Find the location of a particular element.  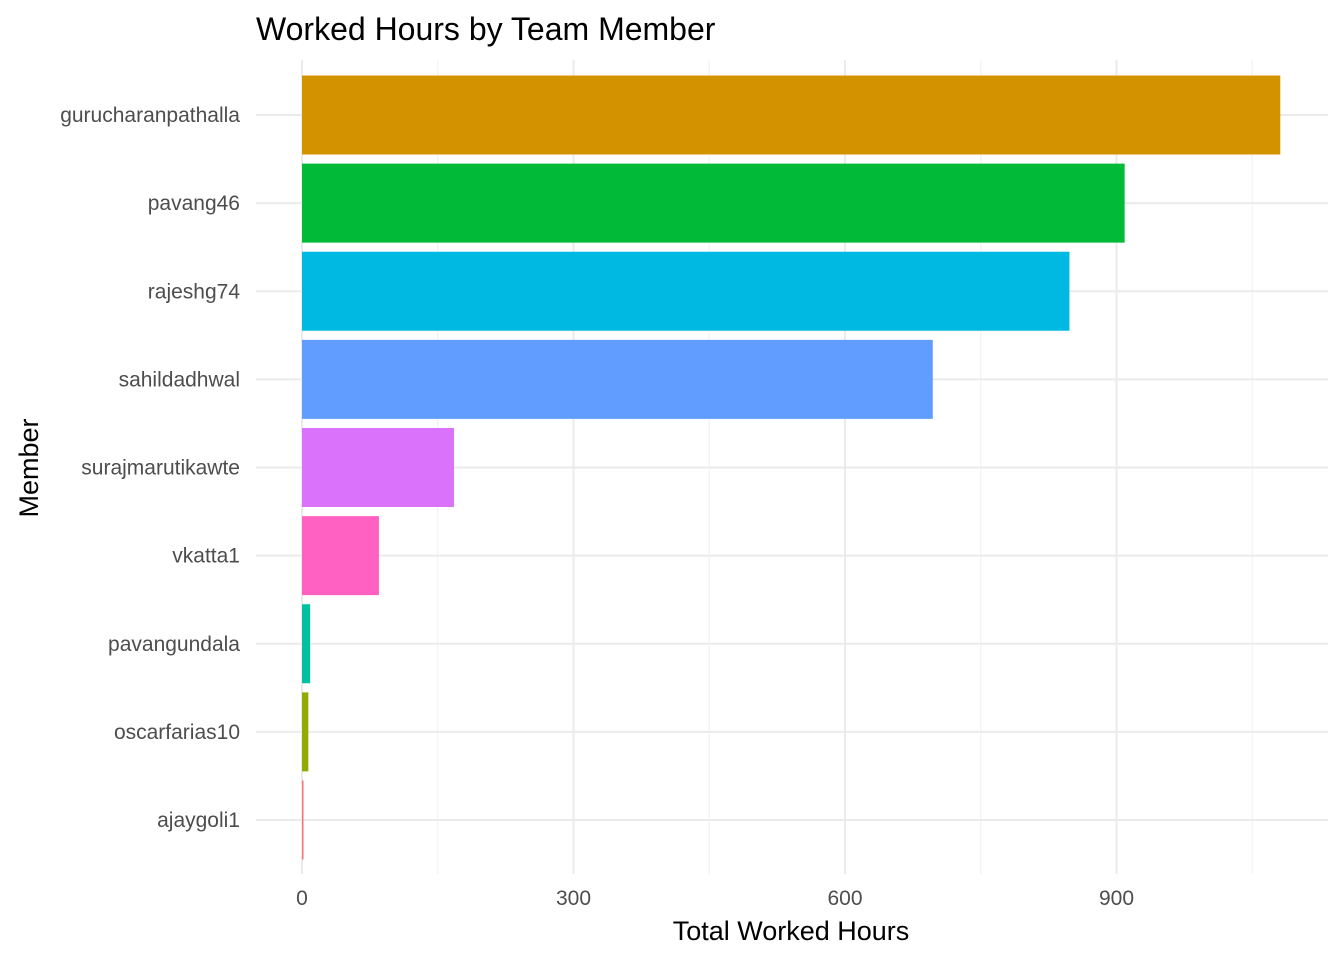

bar-oscarfarias10 is located at coordinates (305, 732).